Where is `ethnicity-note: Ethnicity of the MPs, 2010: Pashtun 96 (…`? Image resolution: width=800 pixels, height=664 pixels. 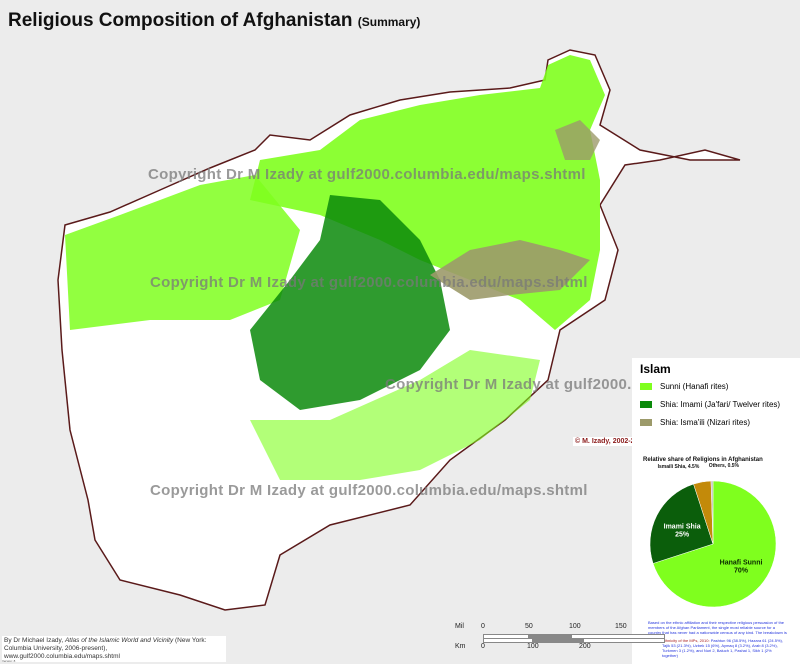
ethnicity-note: Ethnicity of the MPs, 2010: Pashtun 96 (… is located at coordinates (724, 648).